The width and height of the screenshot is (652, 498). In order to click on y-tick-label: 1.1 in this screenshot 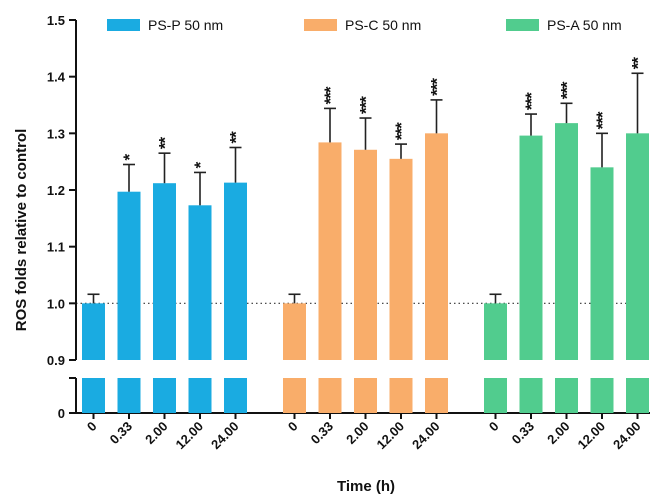, I will do `click(56, 247)`.